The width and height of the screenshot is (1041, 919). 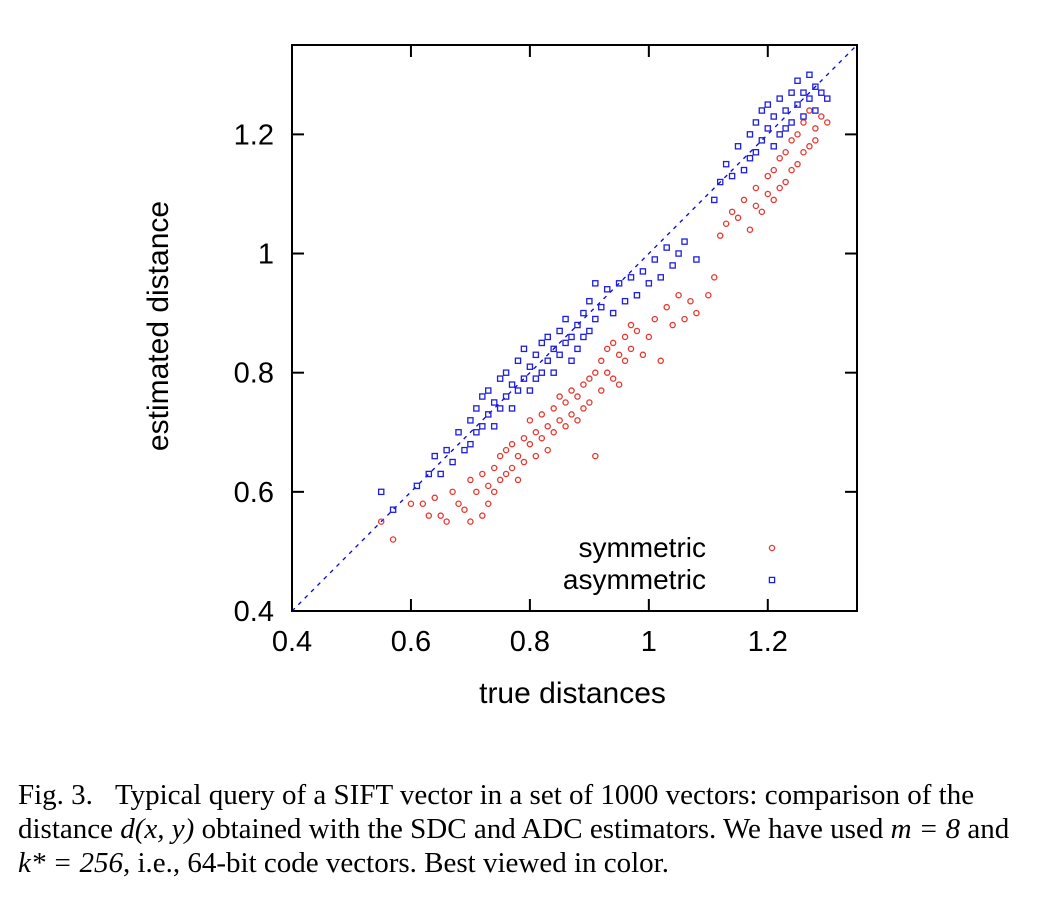 I want to click on y-axis-label: estimated distance, so click(x=158, y=326).